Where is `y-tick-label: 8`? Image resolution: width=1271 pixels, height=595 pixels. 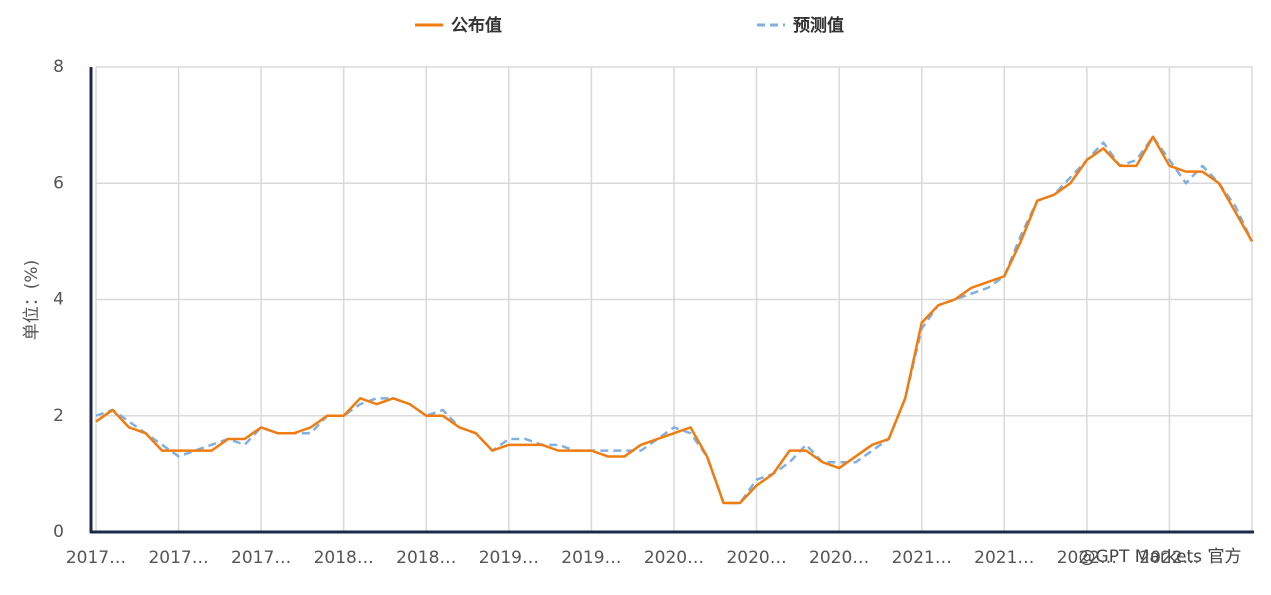 y-tick-label: 8 is located at coordinates (58, 67).